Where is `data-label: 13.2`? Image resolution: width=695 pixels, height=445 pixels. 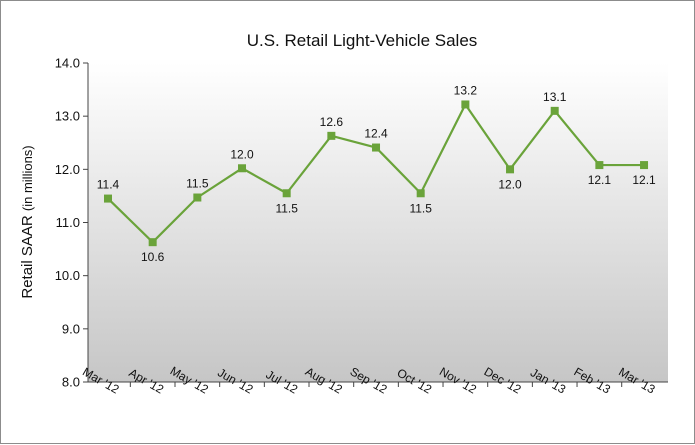
data-label: 13.2 is located at coordinates (466, 90).